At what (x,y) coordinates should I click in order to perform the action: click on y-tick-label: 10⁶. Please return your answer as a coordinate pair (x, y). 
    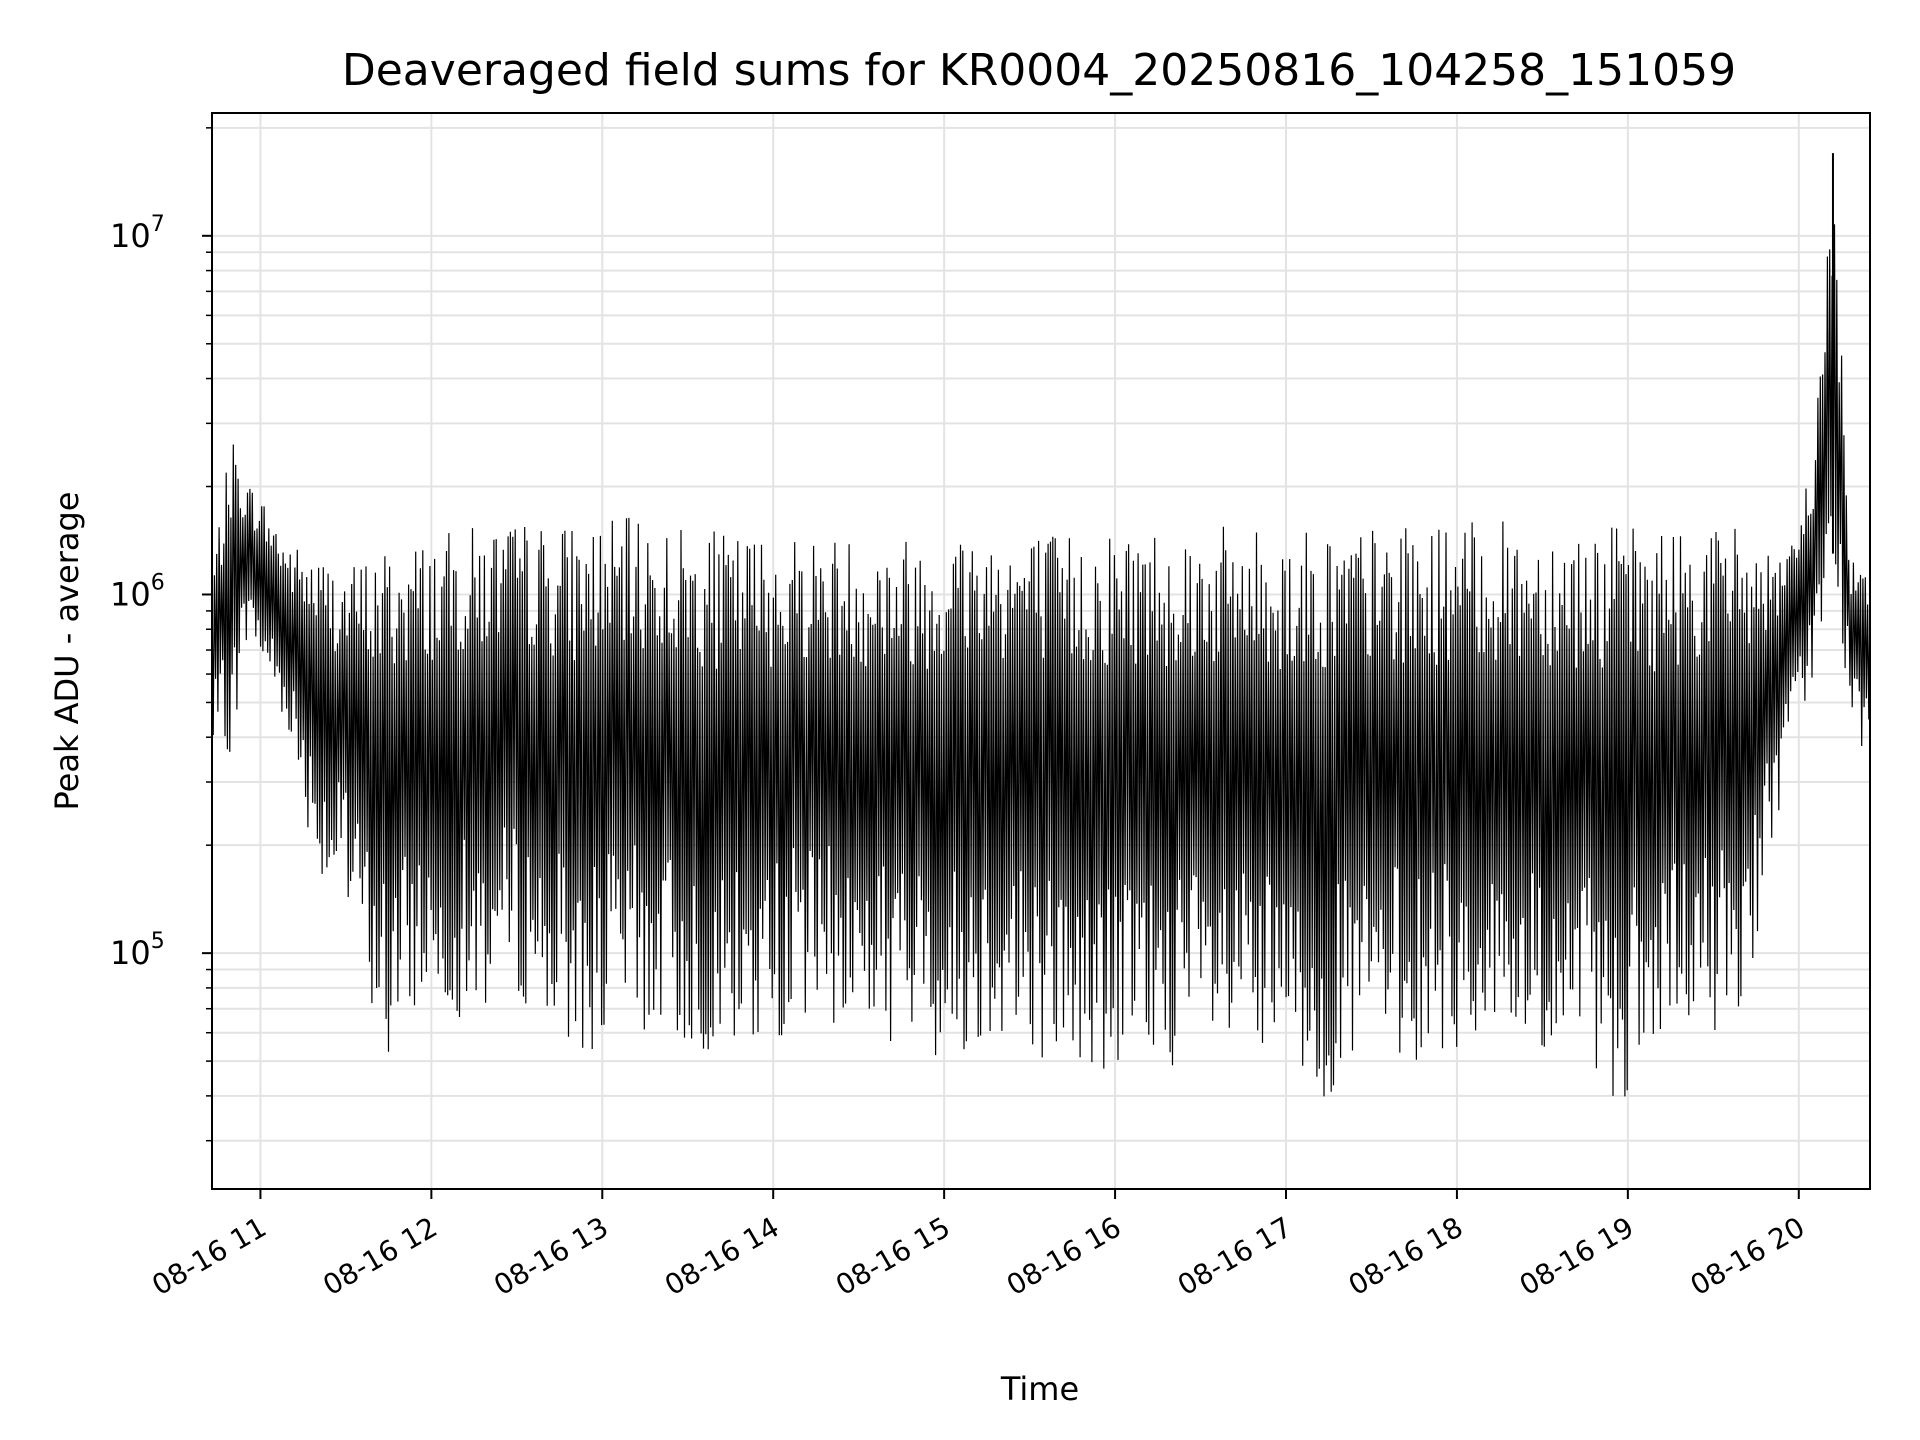
    Looking at the image, I should click on (137, 591).